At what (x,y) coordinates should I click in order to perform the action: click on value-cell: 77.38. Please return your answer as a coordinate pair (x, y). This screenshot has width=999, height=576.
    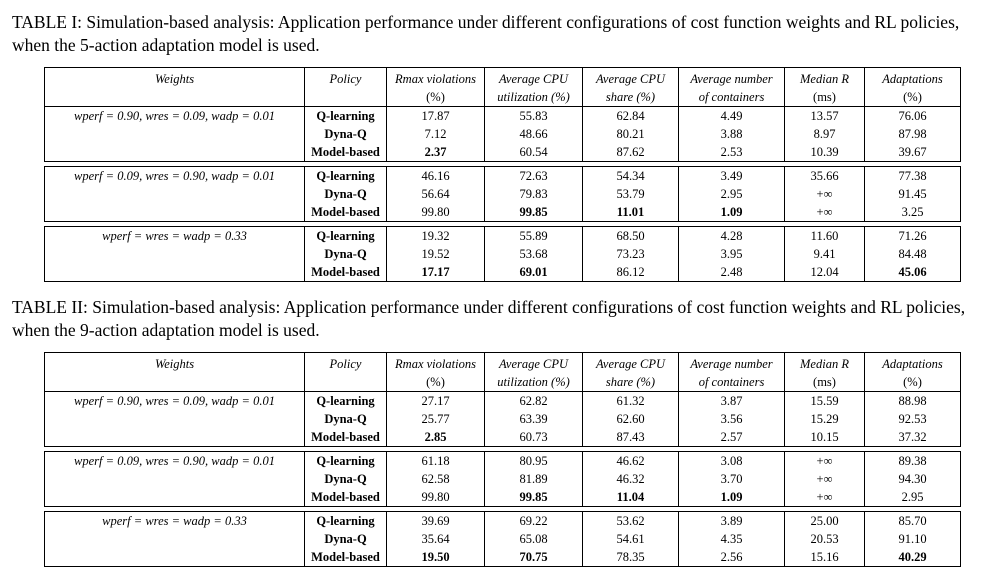
    Looking at the image, I should click on (912, 175).